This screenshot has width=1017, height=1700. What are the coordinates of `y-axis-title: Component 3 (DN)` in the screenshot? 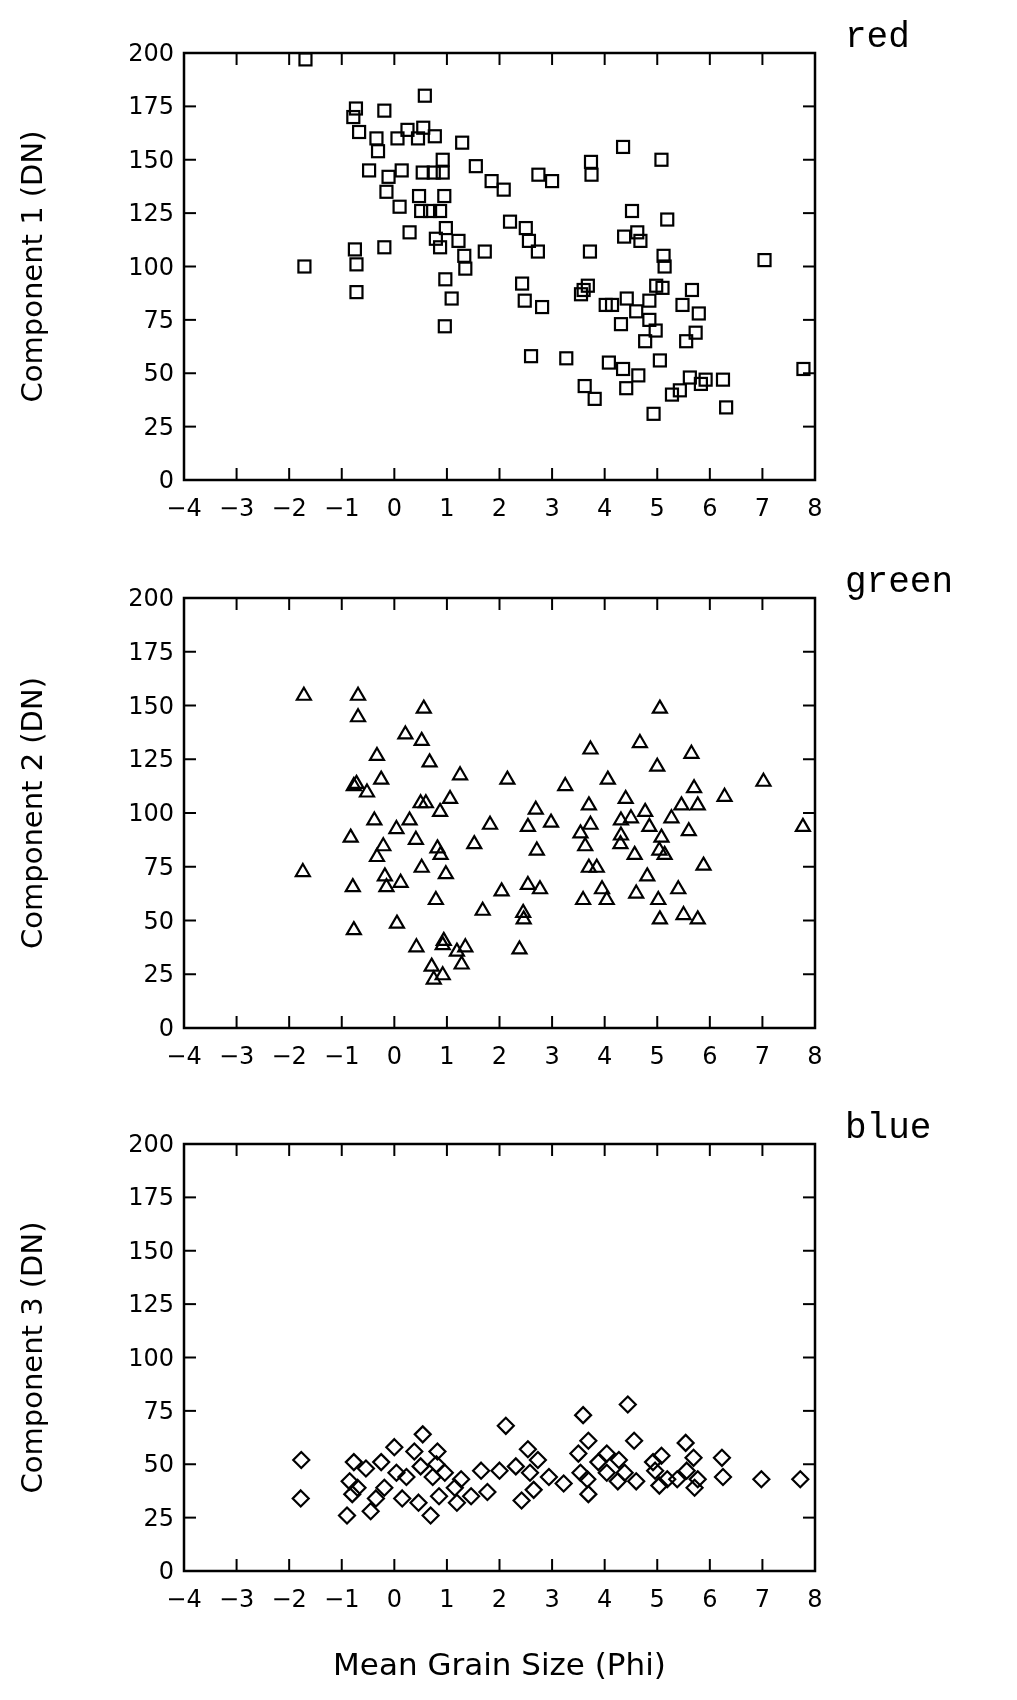 It's located at (32, 1357).